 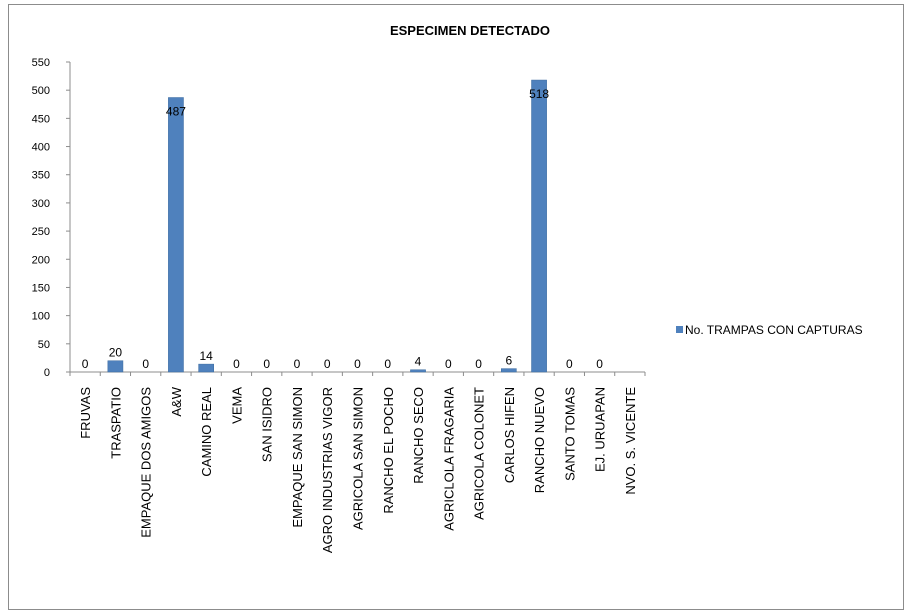 I want to click on y-axis: 0 50 100 150 200 250 300 350 400 450 500 550, so click(x=51, y=218).